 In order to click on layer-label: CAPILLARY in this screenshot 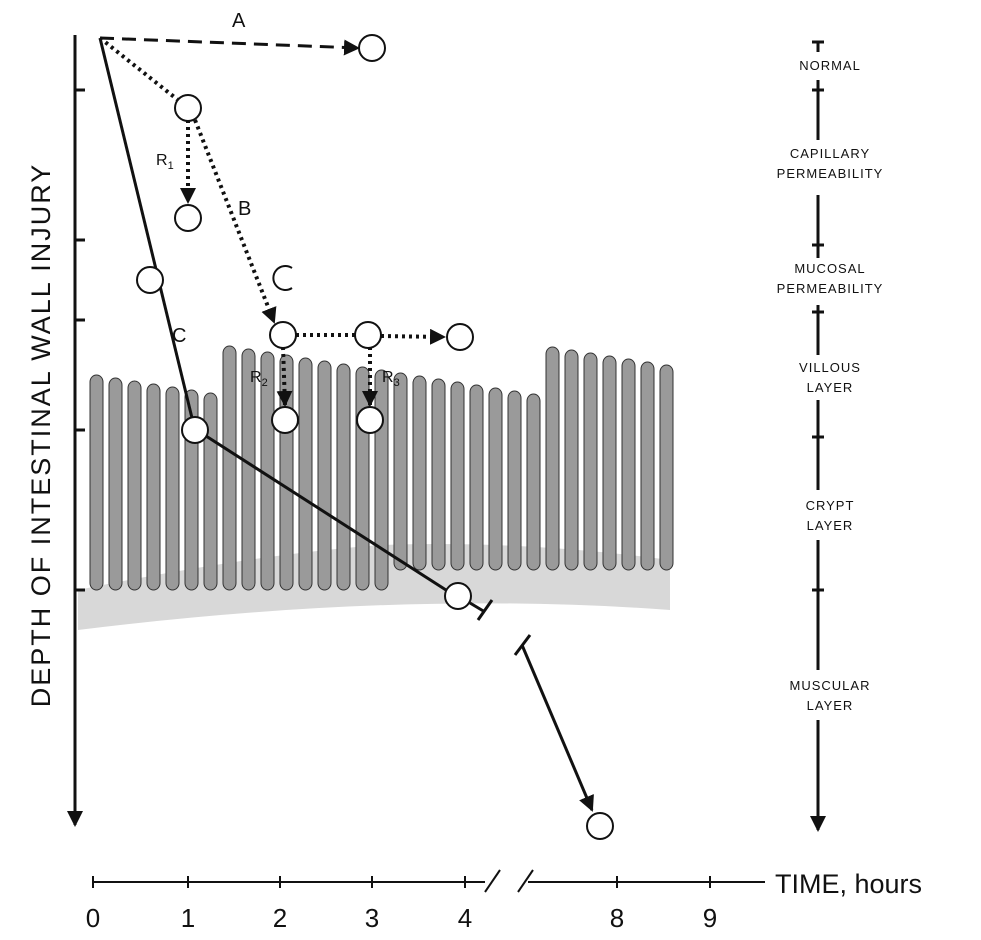, I will do `click(830, 153)`.